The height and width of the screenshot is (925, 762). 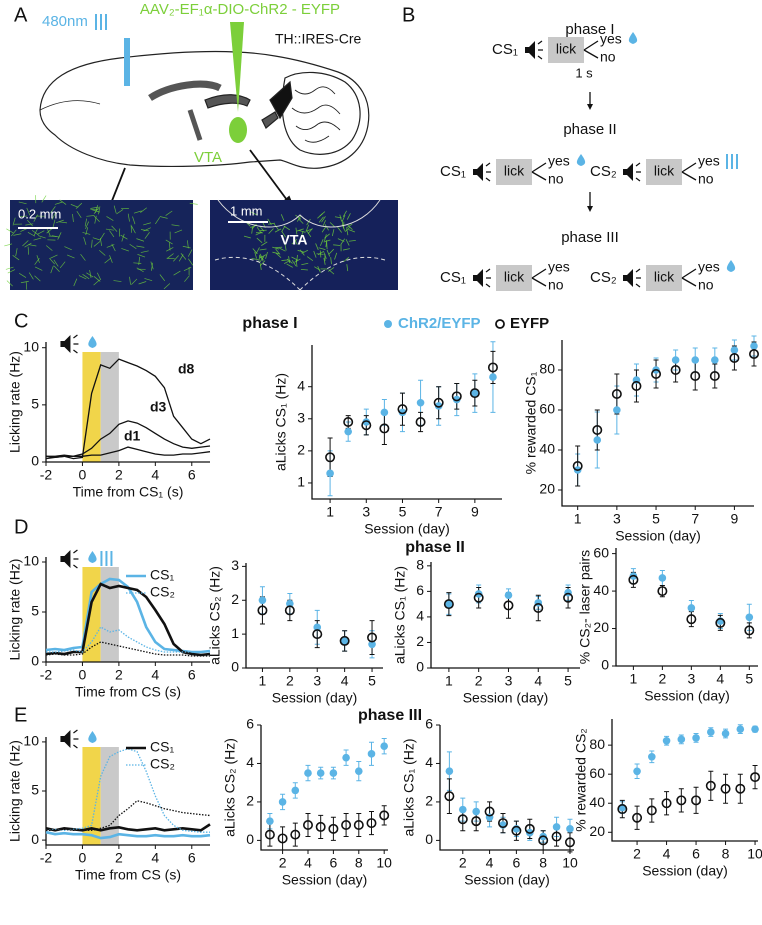 I want to click on chart: 20 40 60 80 1 3 5 7 9 Session (day) % rewarded CS₁, so click(x=641, y=439).